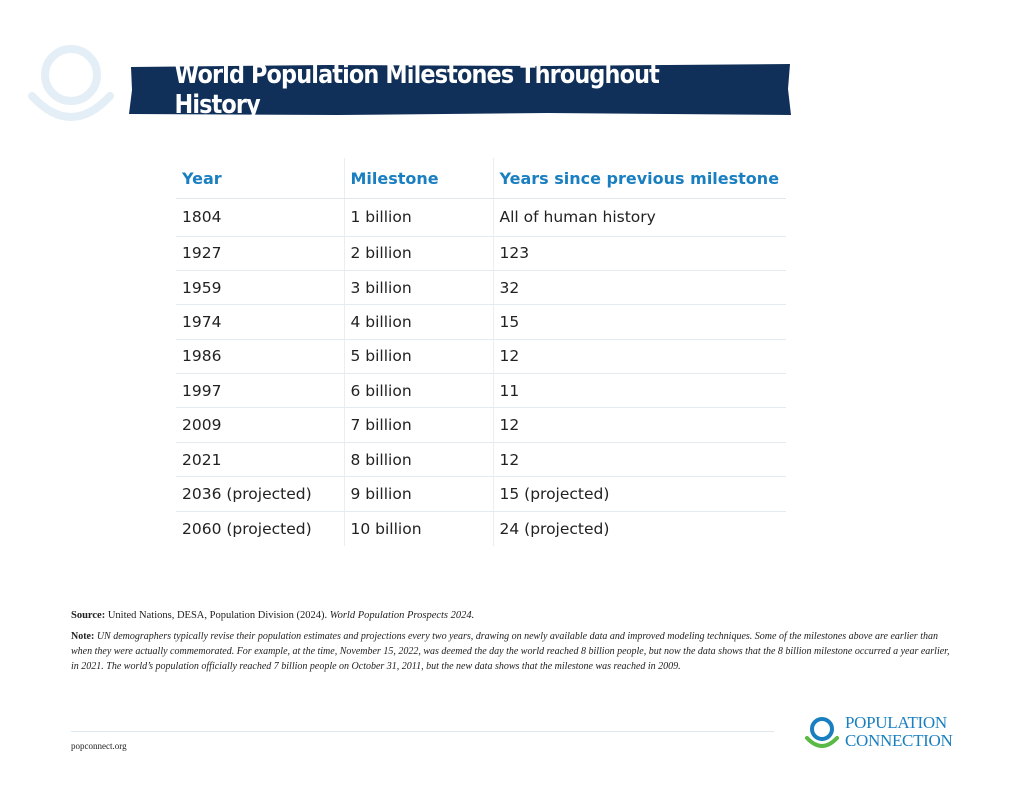 The image size is (1024, 791). What do you see at coordinates (99, 746) in the screenshot?
I see `website-link: popconnect.org` at bounding box center [99, 746].